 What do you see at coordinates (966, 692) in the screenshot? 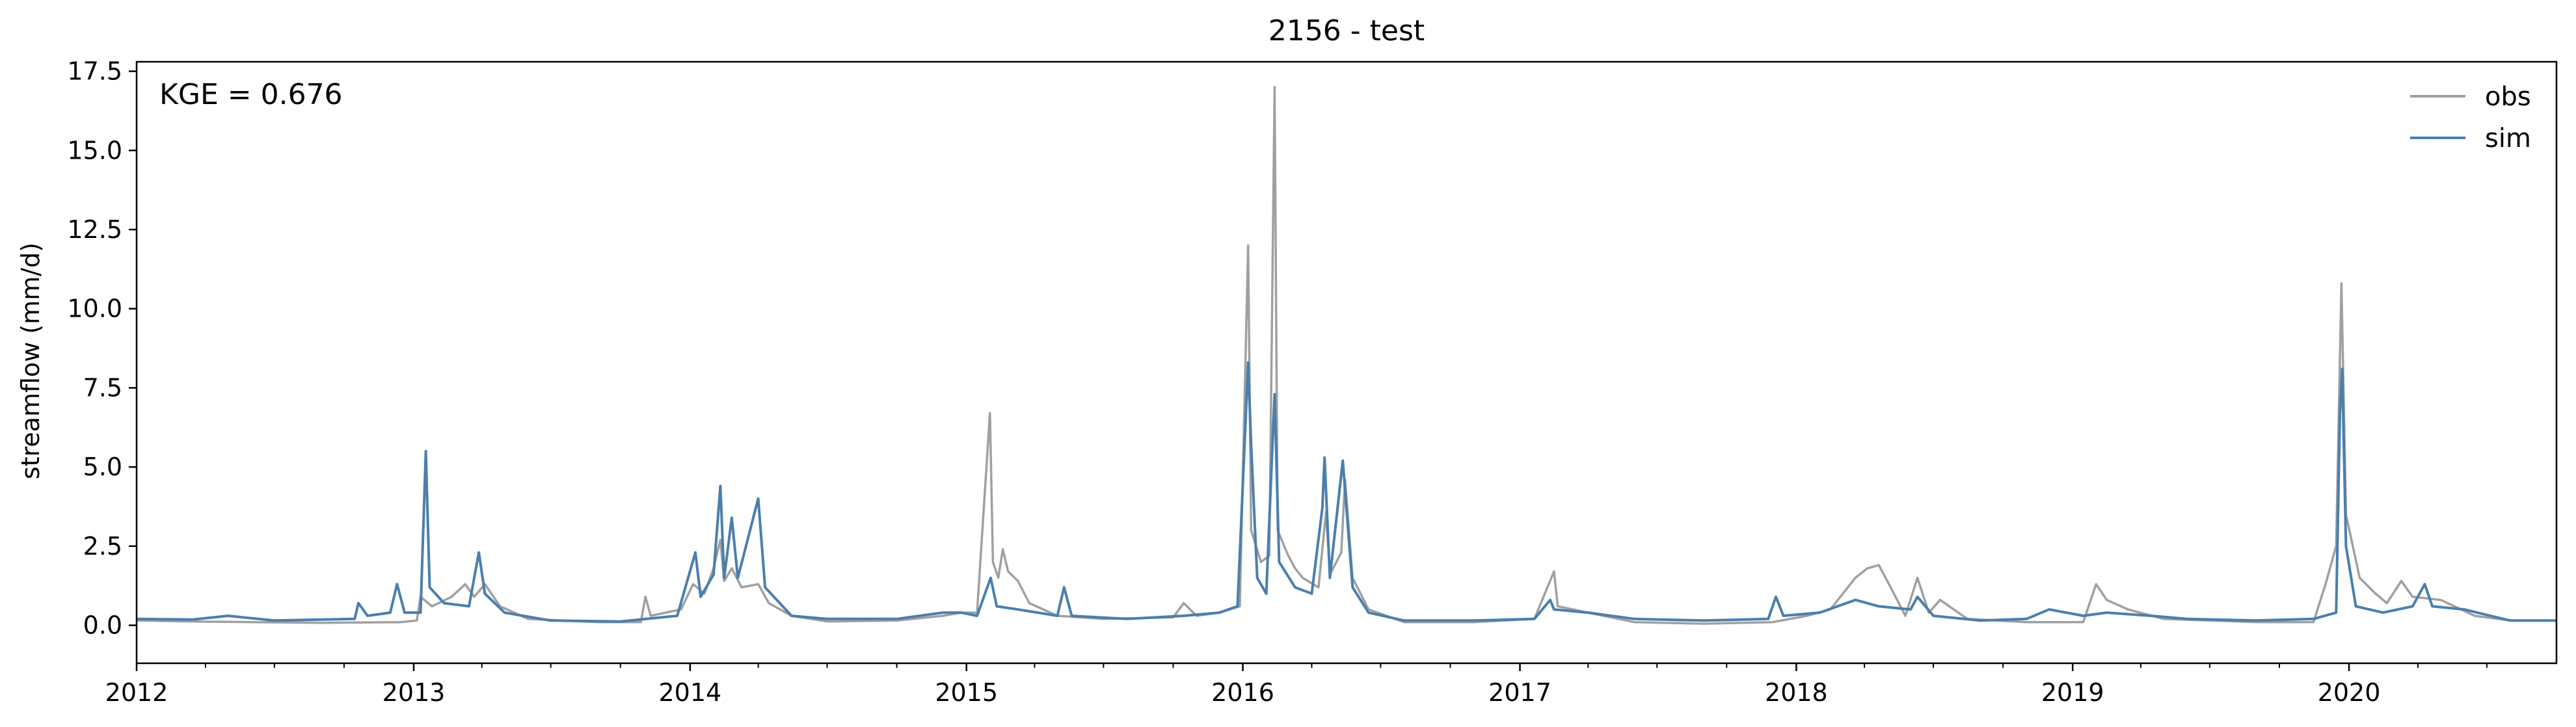
I see `x-tick-label: 2015` at bounding box center [966, 692].